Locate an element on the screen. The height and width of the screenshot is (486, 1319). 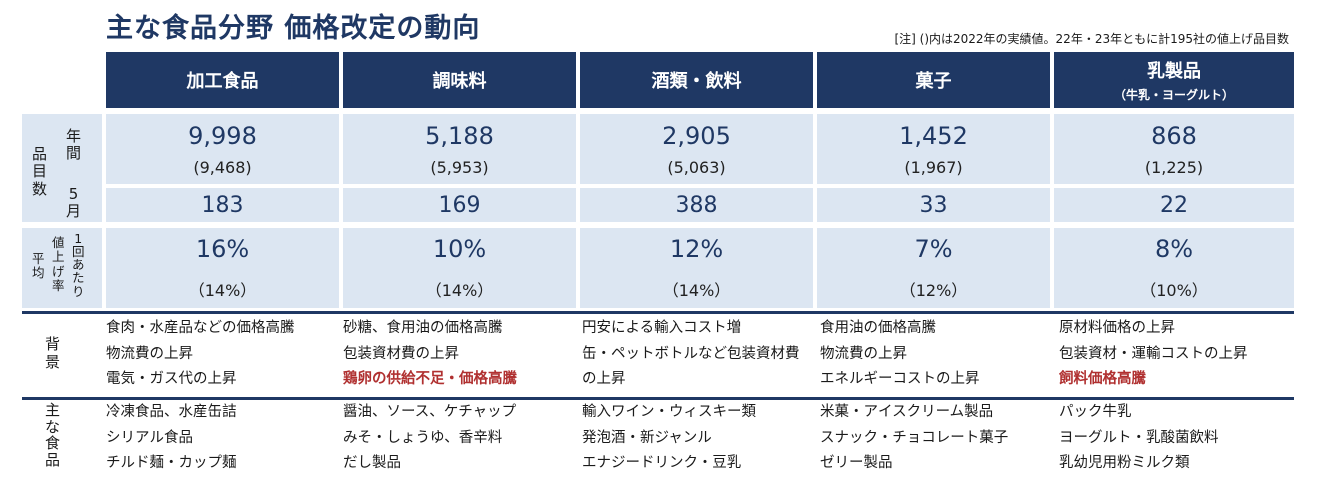
row-label-avg-rate: 平 均 値 上 げ 率 1 回 あ た り is located at coordinates (62, 268).